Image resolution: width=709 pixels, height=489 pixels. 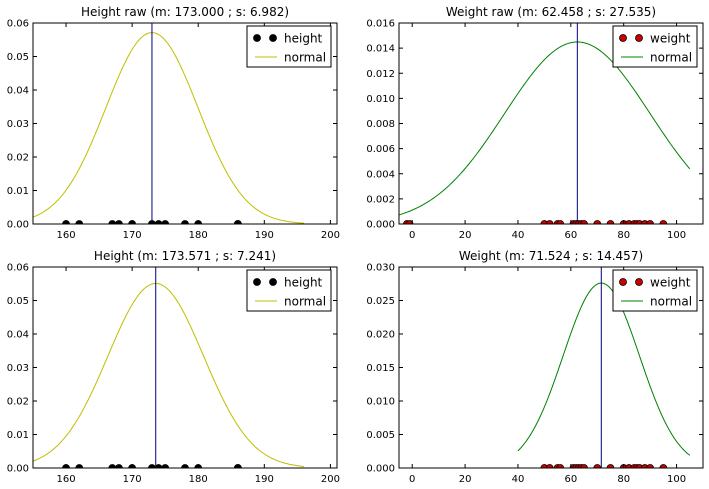 What do you see at coordinates (380, 301) in the screenshot?
I see `y-tick-label: 0.025` at bounding box center [380, 301].